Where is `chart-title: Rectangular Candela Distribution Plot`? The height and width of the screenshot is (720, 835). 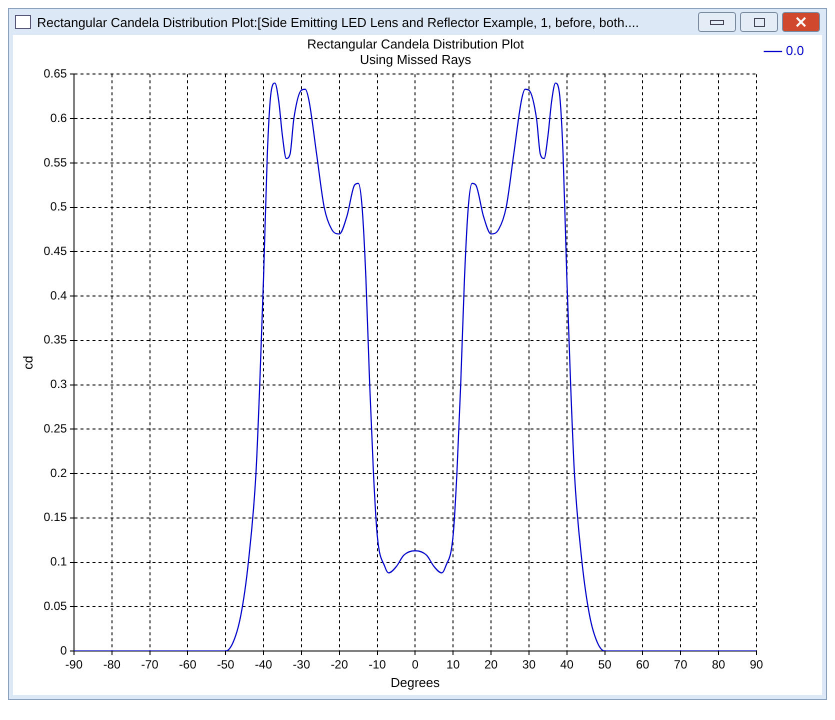
chart-title: Rectangular Candela Distribution Plot is located at coordinates (415, 44).